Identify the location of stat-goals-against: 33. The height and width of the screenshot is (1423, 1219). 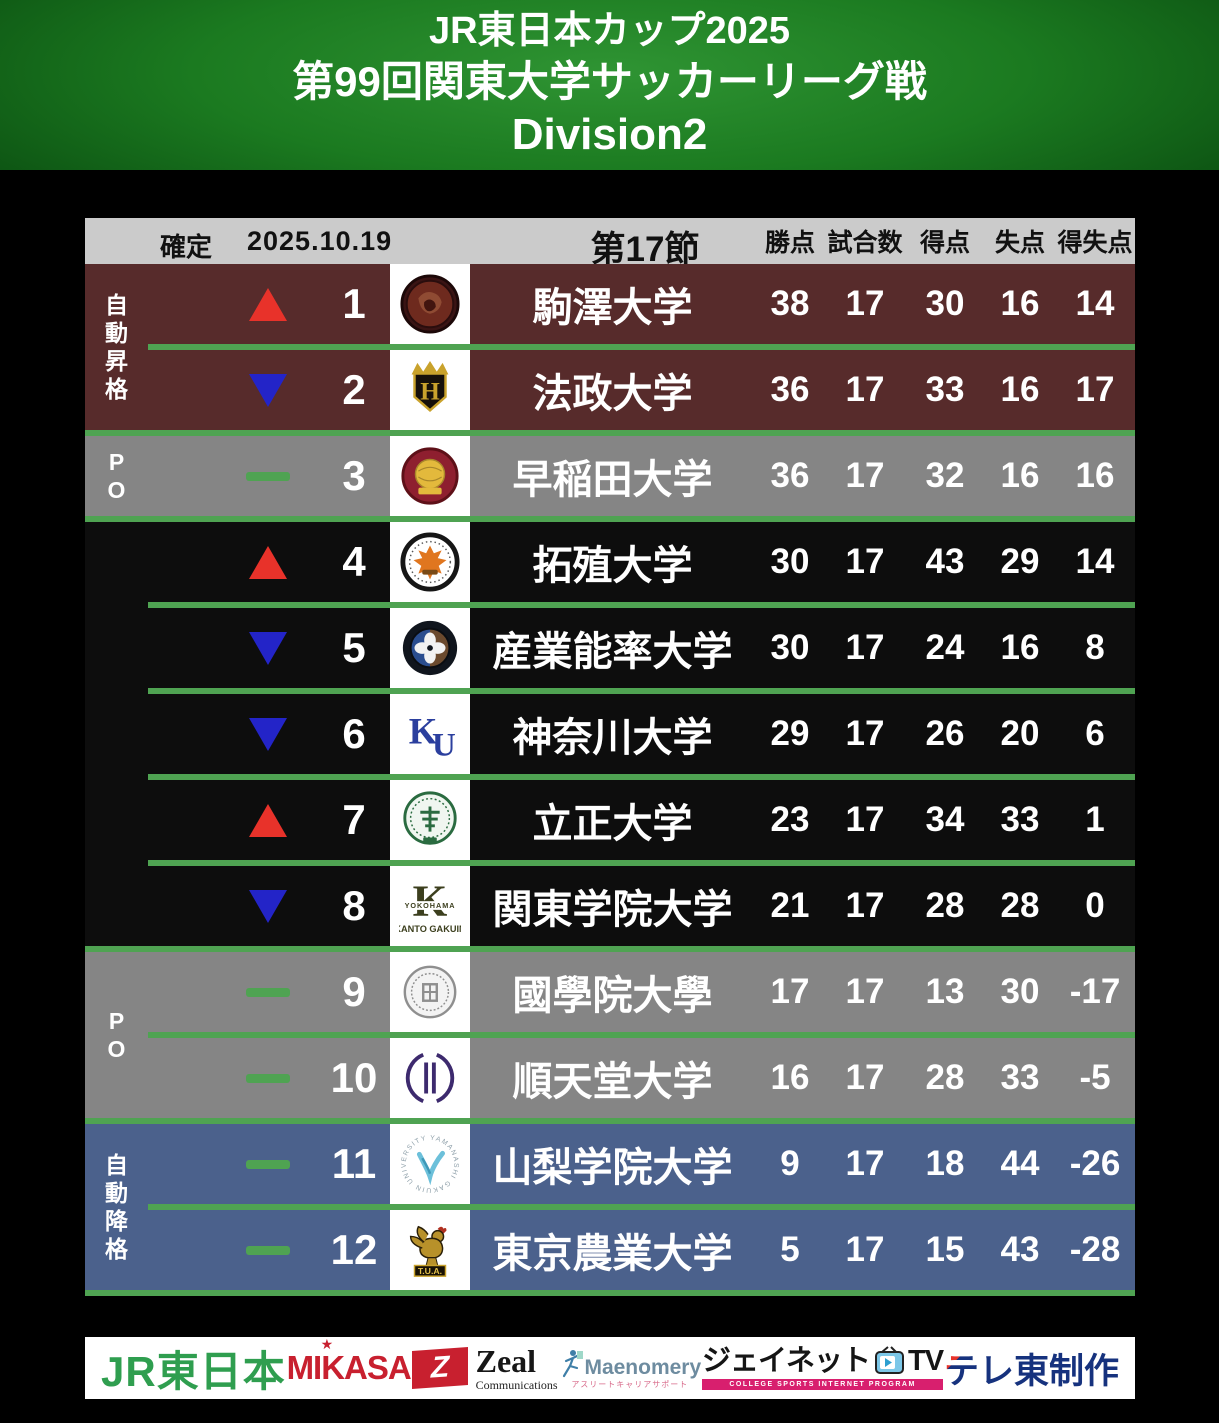
(1020, 1077).